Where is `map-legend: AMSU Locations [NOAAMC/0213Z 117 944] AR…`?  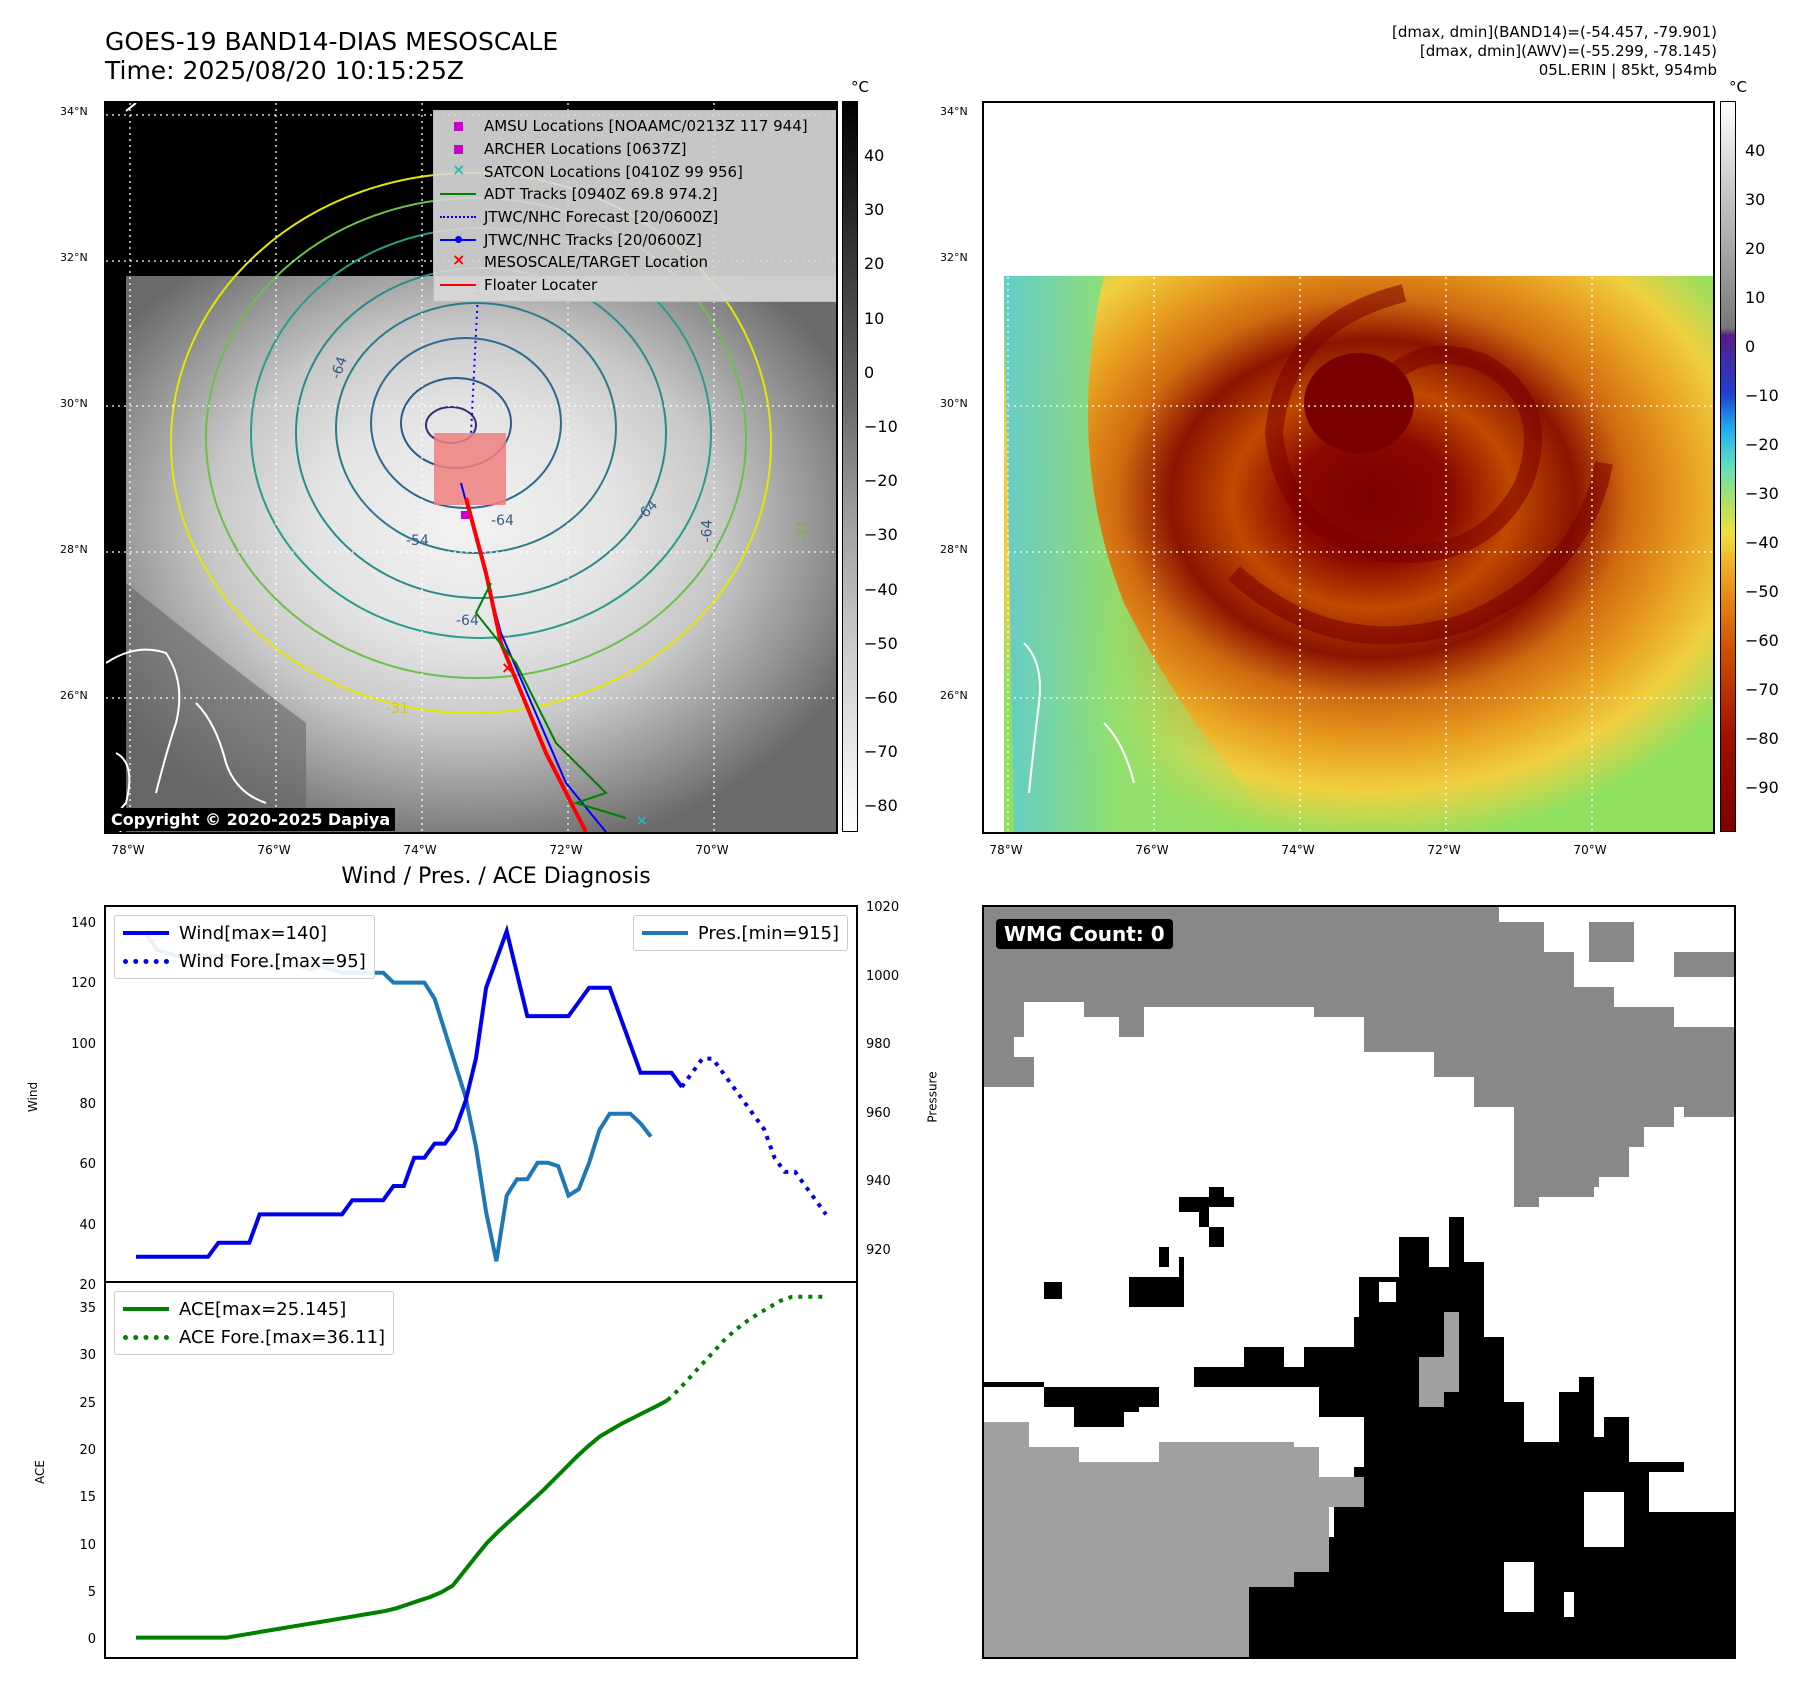
map-legend: AMSU Locations [NOAAMC/0213Z 117 944] AR… is located at coordinates (634, 206).